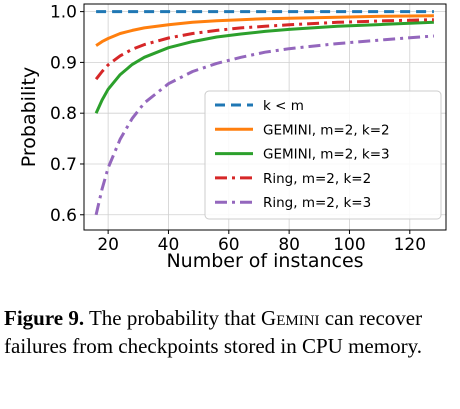 This screenshot has width=460, height=409. What do you see at coordinates (326, 155) in the screenshot?
I see `legend-label: GEMINI, m=2, k=3` at bounding box center [326, 155].